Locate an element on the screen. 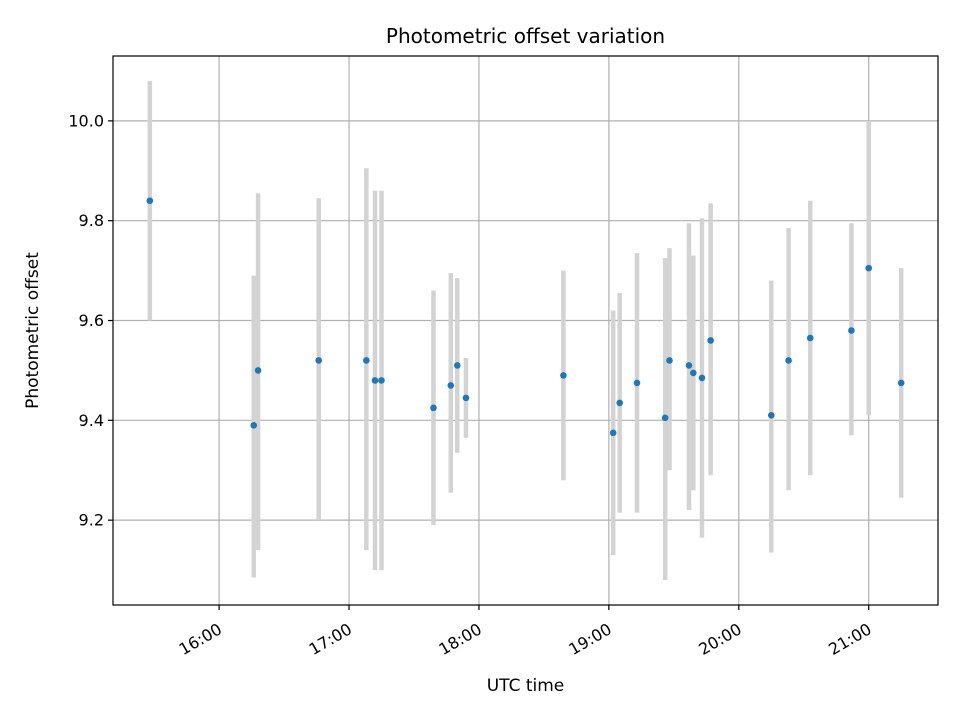 Image resolution: width=960 pixels, height=720 pixels. y-tick-label: 9.6 is located at coordinates (91, 320).